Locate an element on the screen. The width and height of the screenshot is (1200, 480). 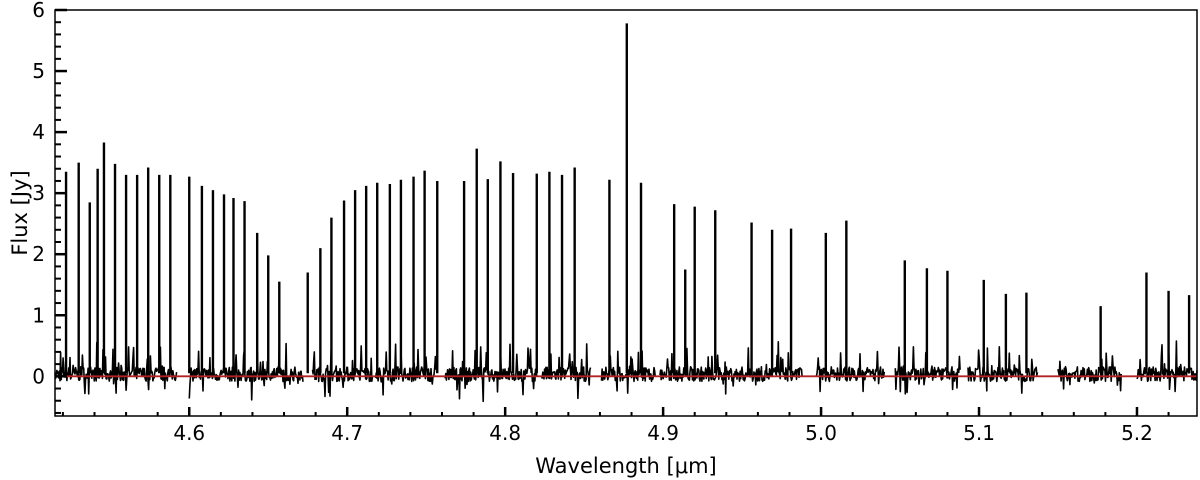
y-tick-label: 2 is located at coordinates (38, 254).